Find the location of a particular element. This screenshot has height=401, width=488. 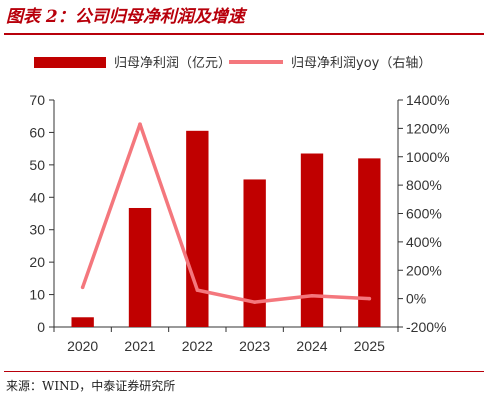

right-tick-label: 400% is located at coordinates (424, 242).